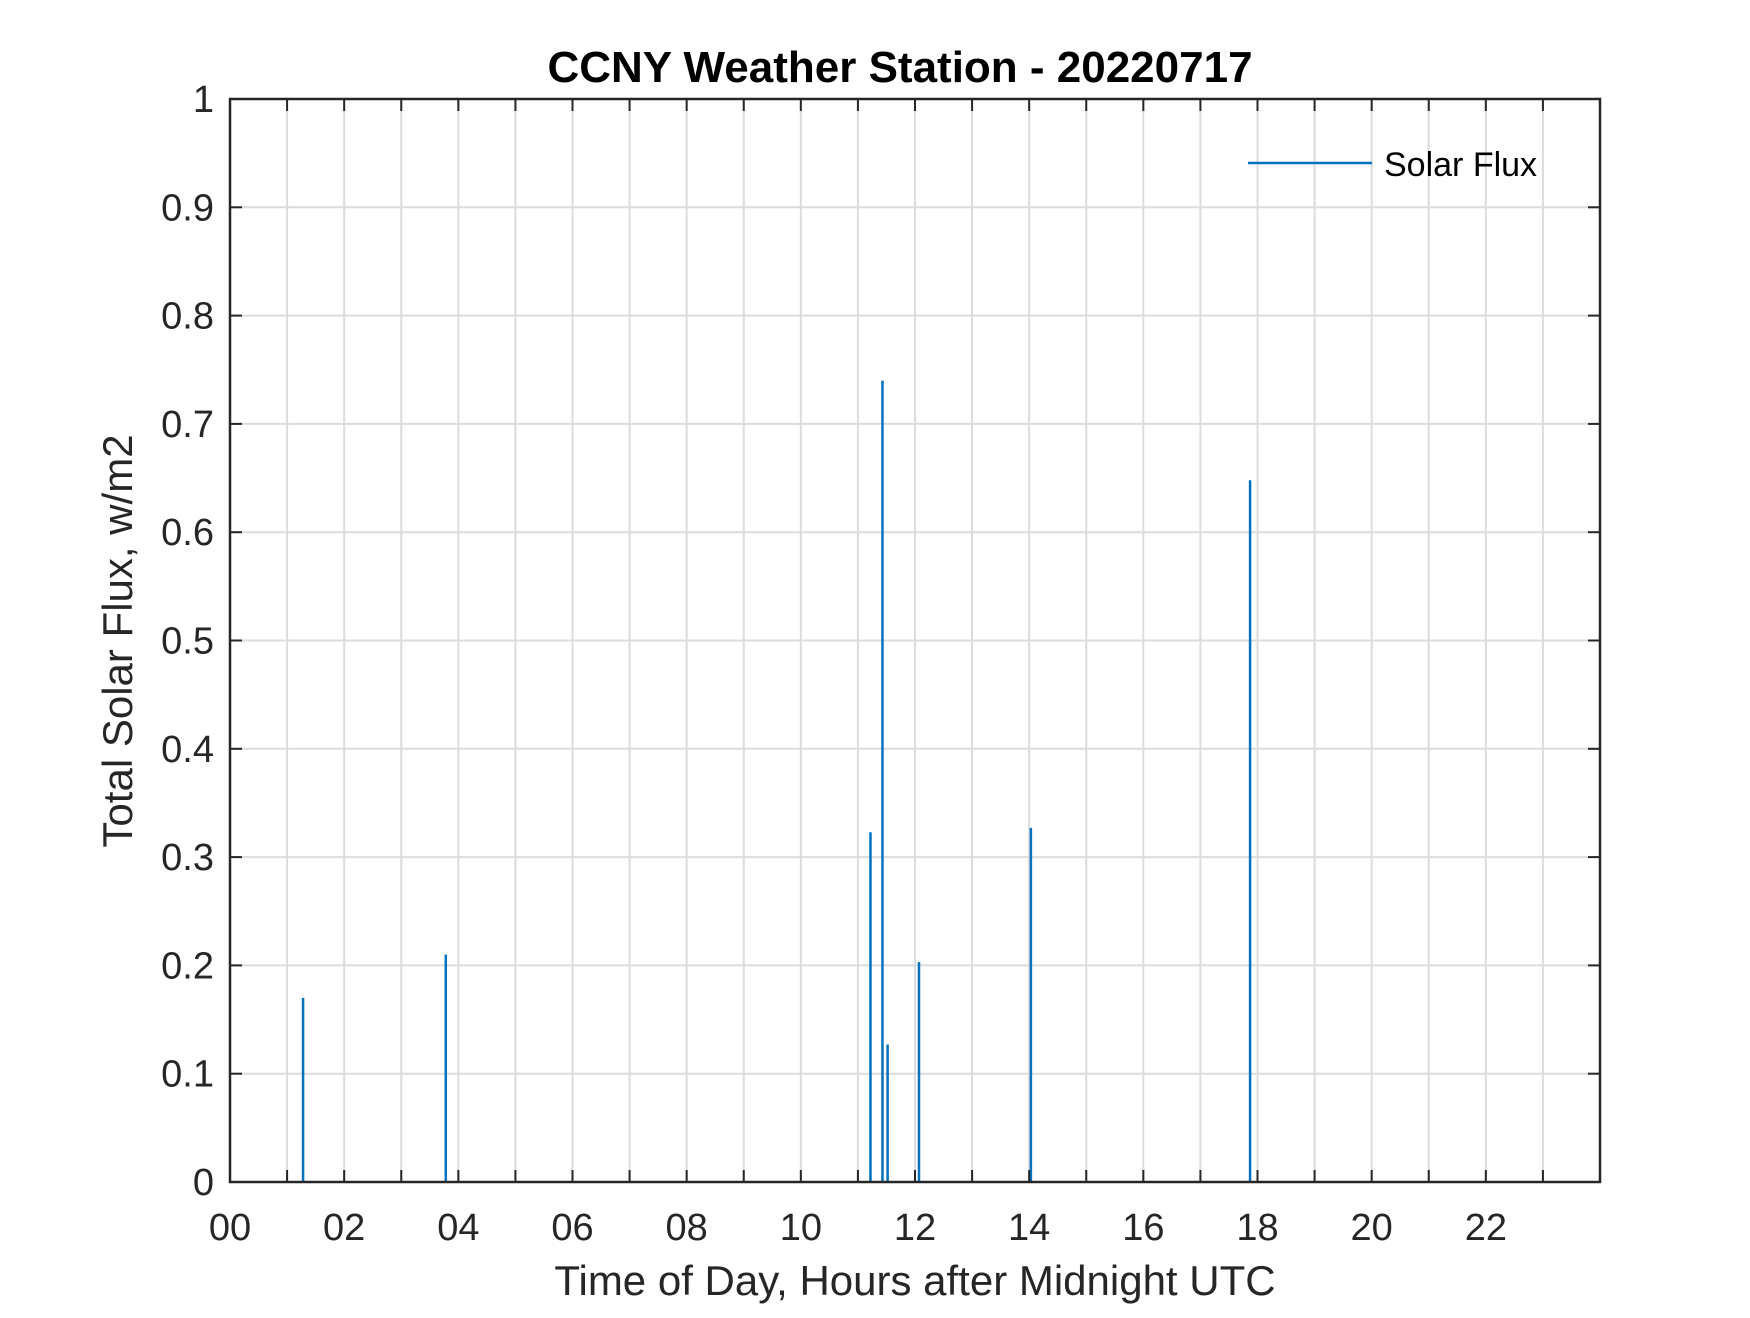 This screenshot has height=1318, width=1750. What do you see at coordinates (1029, 1228) in the screenshot?
I see `x-tick-label: 14` at bounding box center [1029, 1228].